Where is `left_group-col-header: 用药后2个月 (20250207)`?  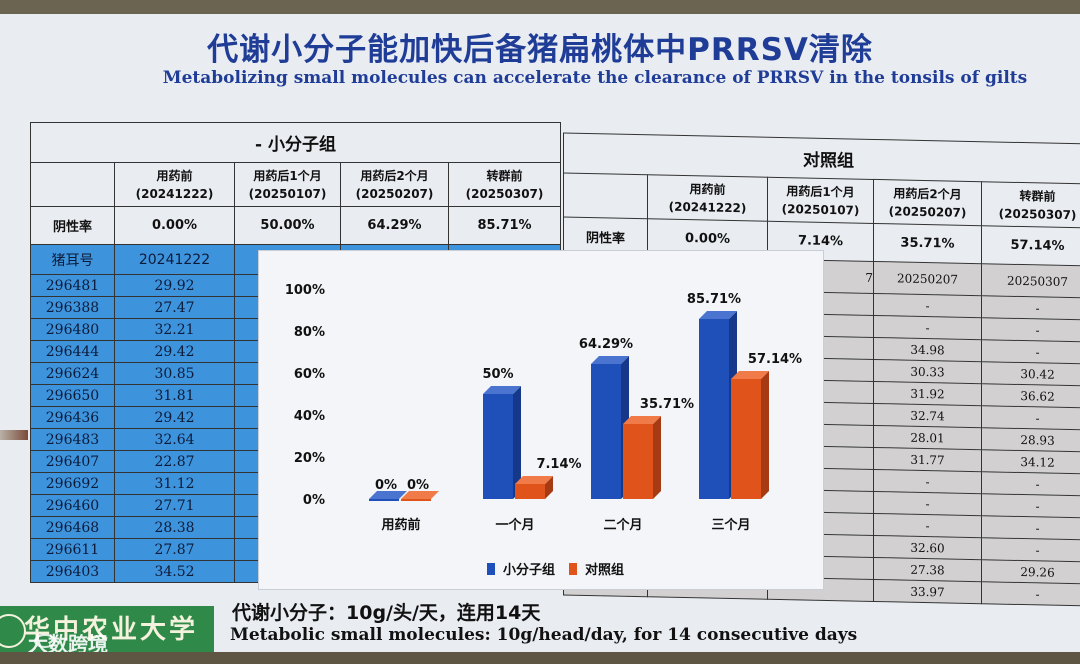 left_group-col-header: 用药后2个月 (20250207) is located at coordinates (394, 184).